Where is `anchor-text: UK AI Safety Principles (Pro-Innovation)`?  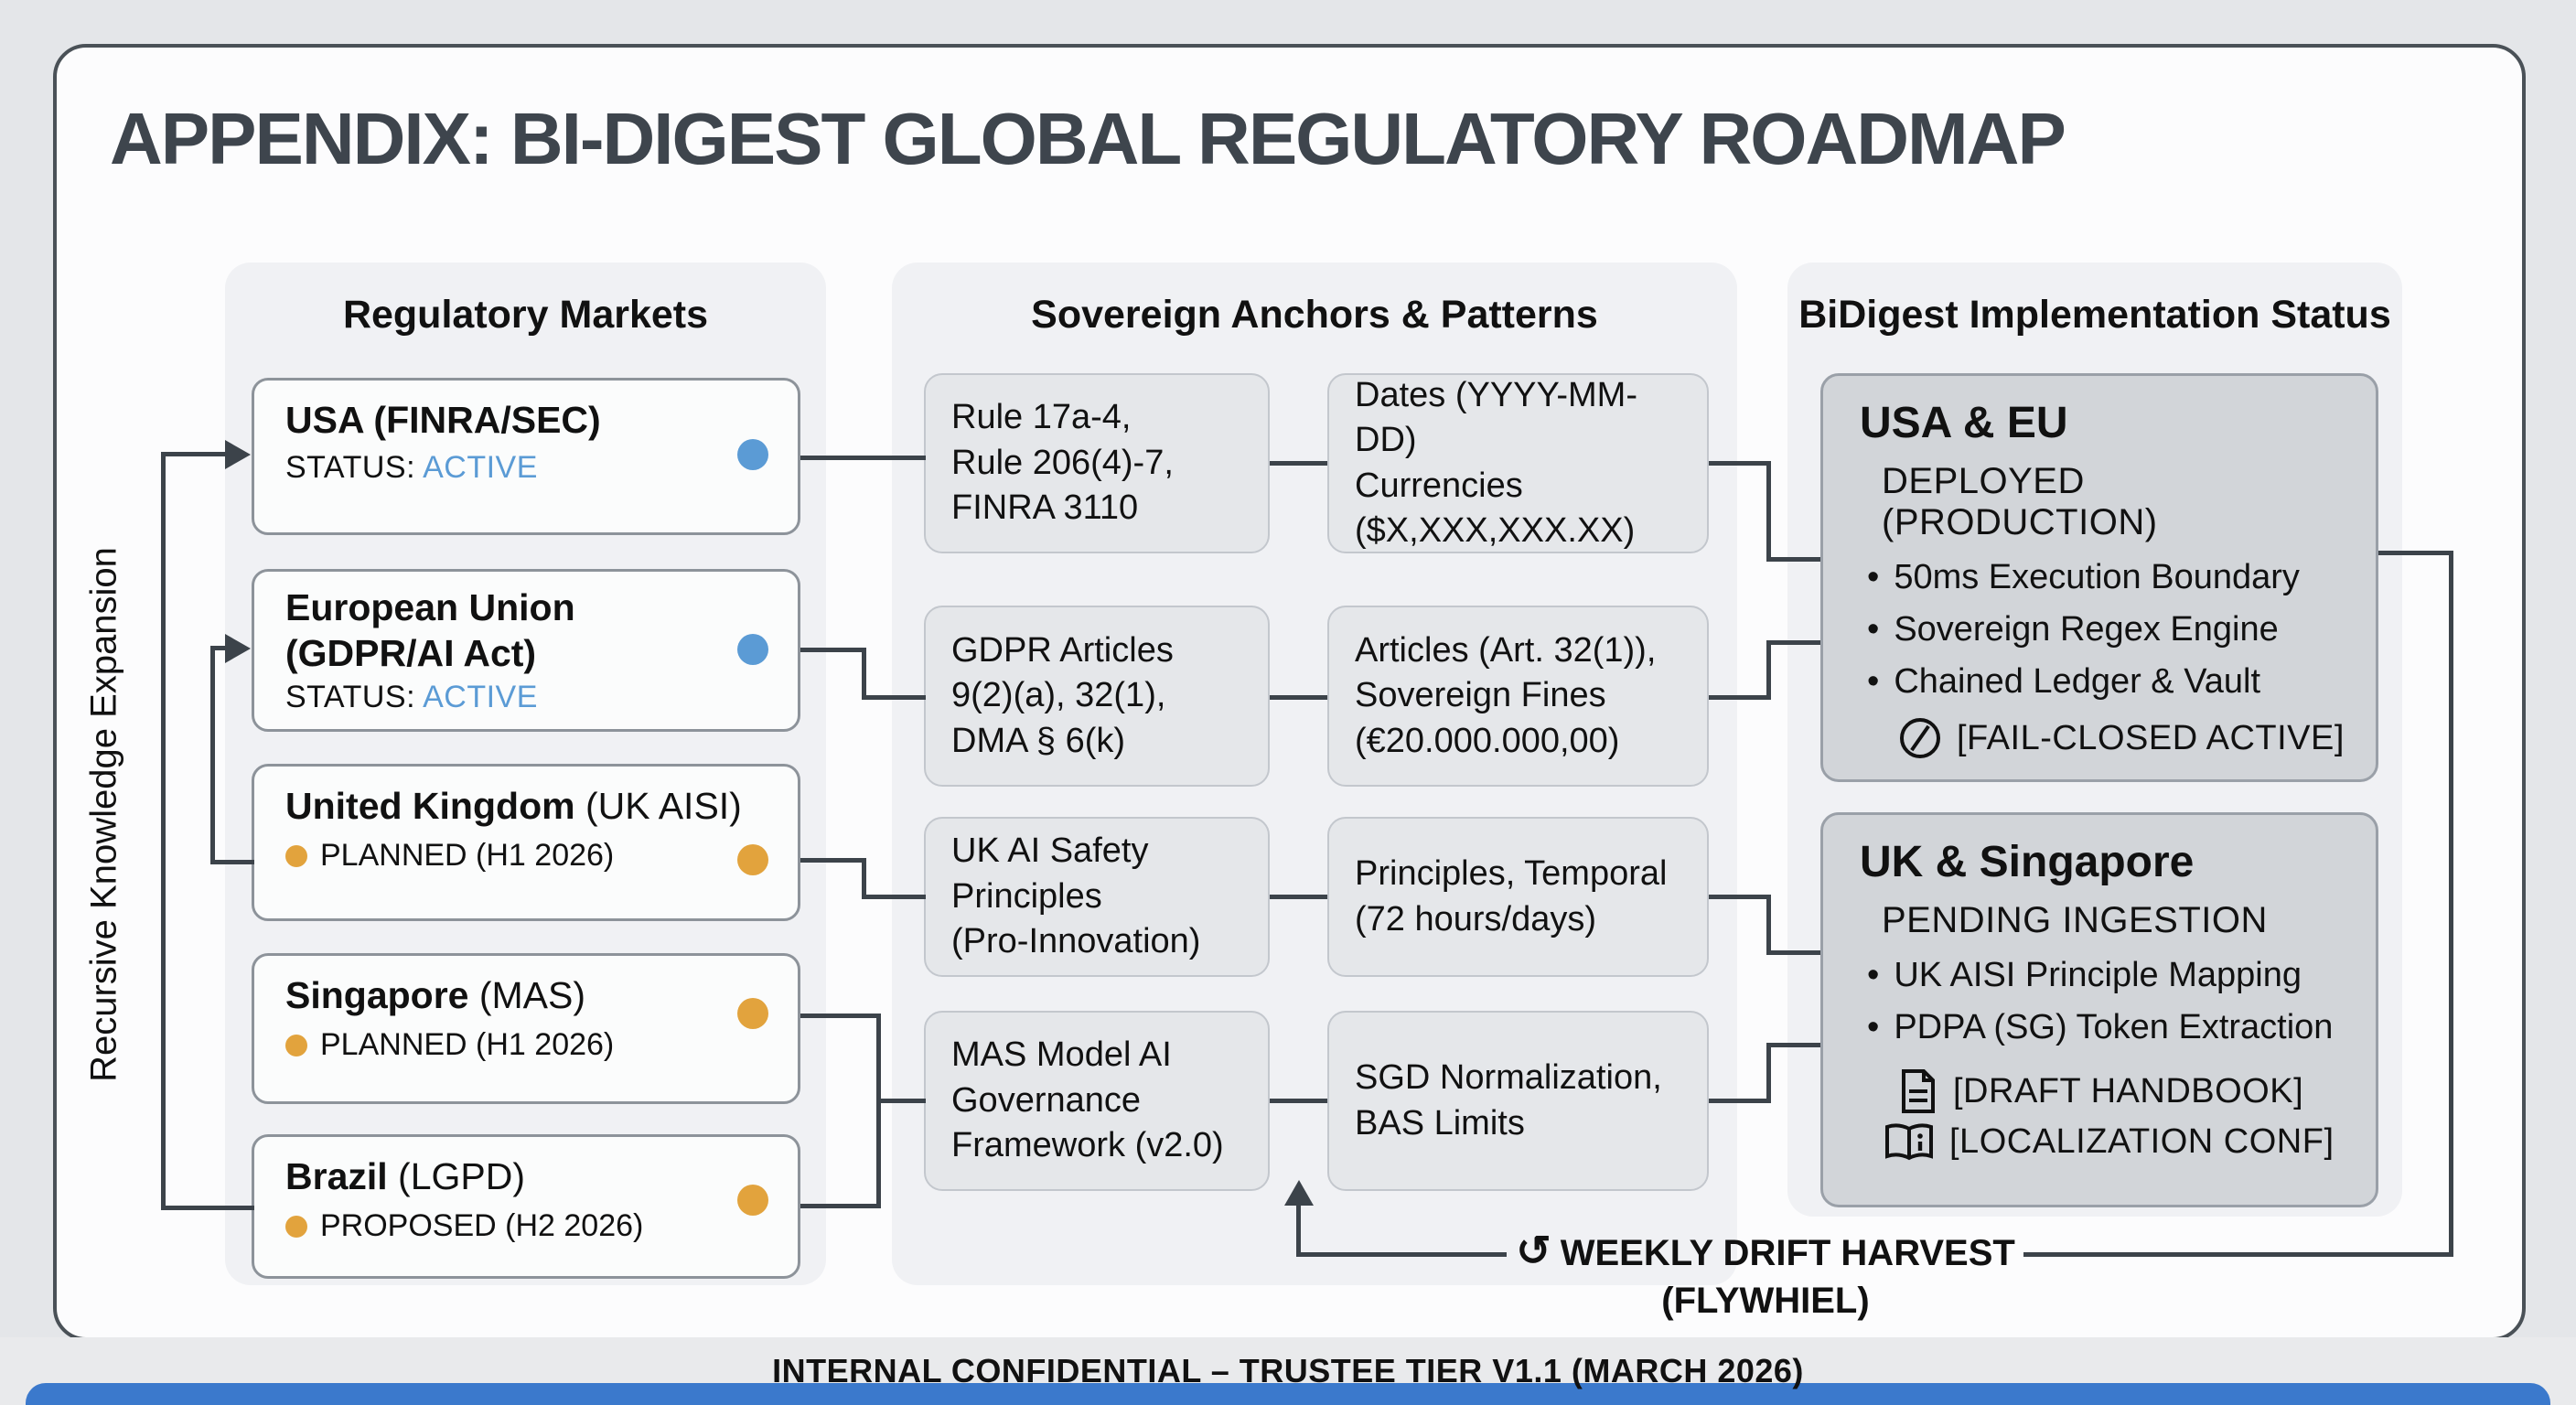 anchor-text: UK AI Safety Principles (Pro-Innovation) is located at coordinates (1076, 896).